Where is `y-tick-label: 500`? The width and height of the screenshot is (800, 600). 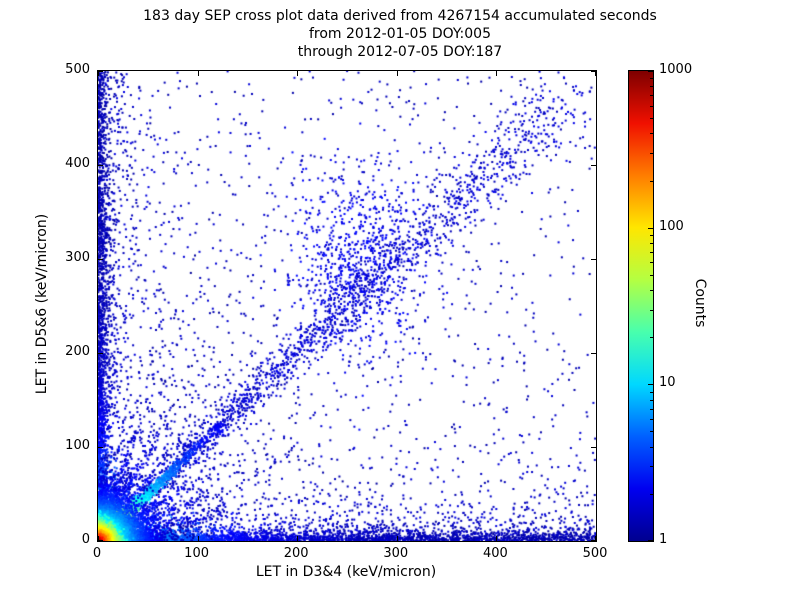 y-tick-label: 500 is located at coordinates (77, 69).